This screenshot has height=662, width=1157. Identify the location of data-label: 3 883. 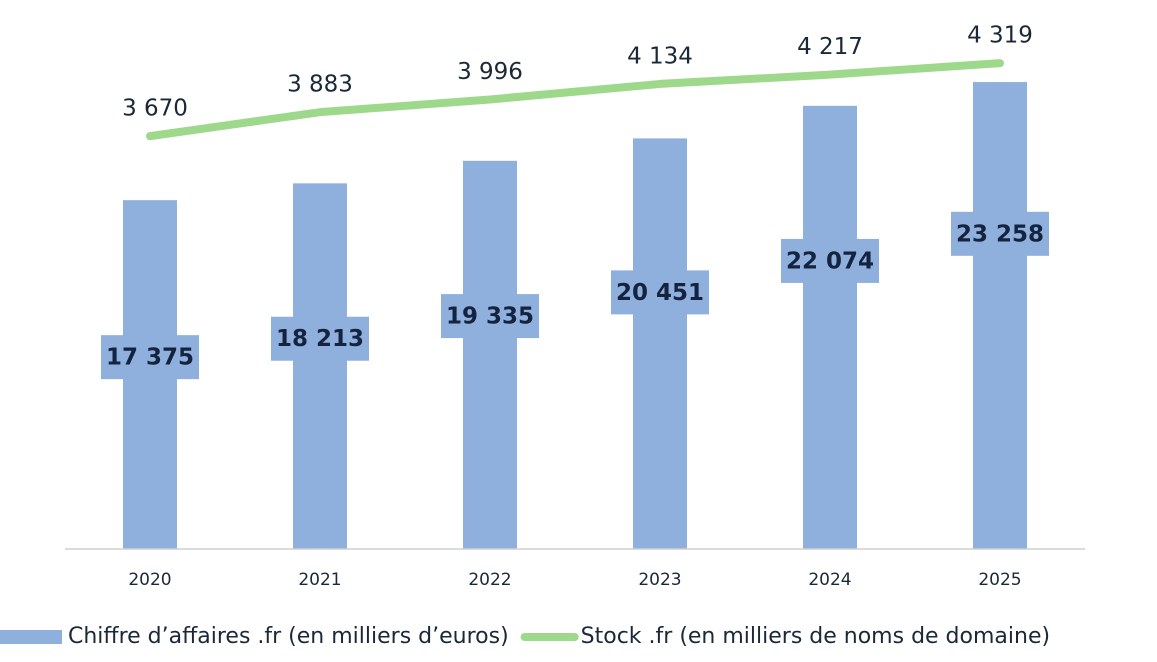
(320, 85).